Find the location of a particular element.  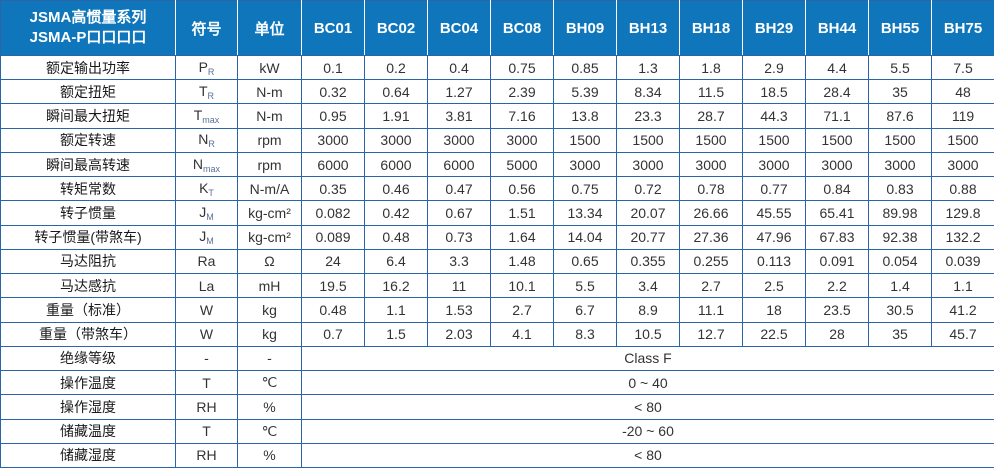

value-cell: 8.9 is located at coordinates (648, 310).